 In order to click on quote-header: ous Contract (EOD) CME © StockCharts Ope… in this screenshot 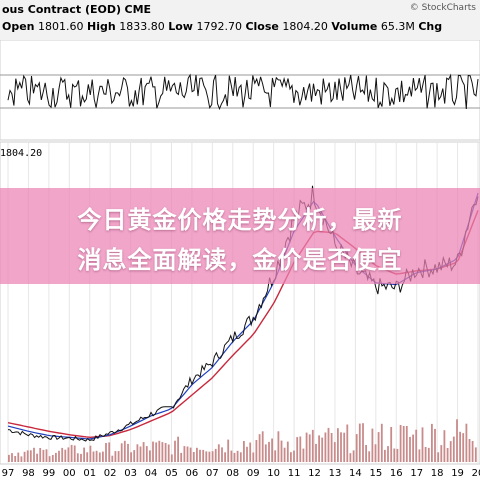, I will do `click(240, 20)`.